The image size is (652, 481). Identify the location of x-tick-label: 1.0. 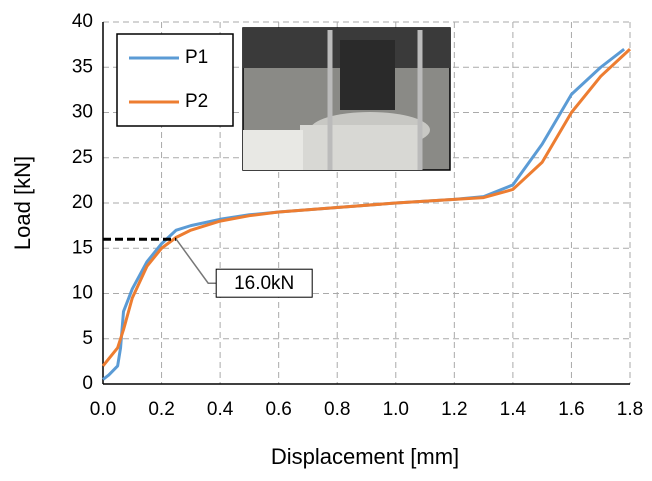
(396, 409).